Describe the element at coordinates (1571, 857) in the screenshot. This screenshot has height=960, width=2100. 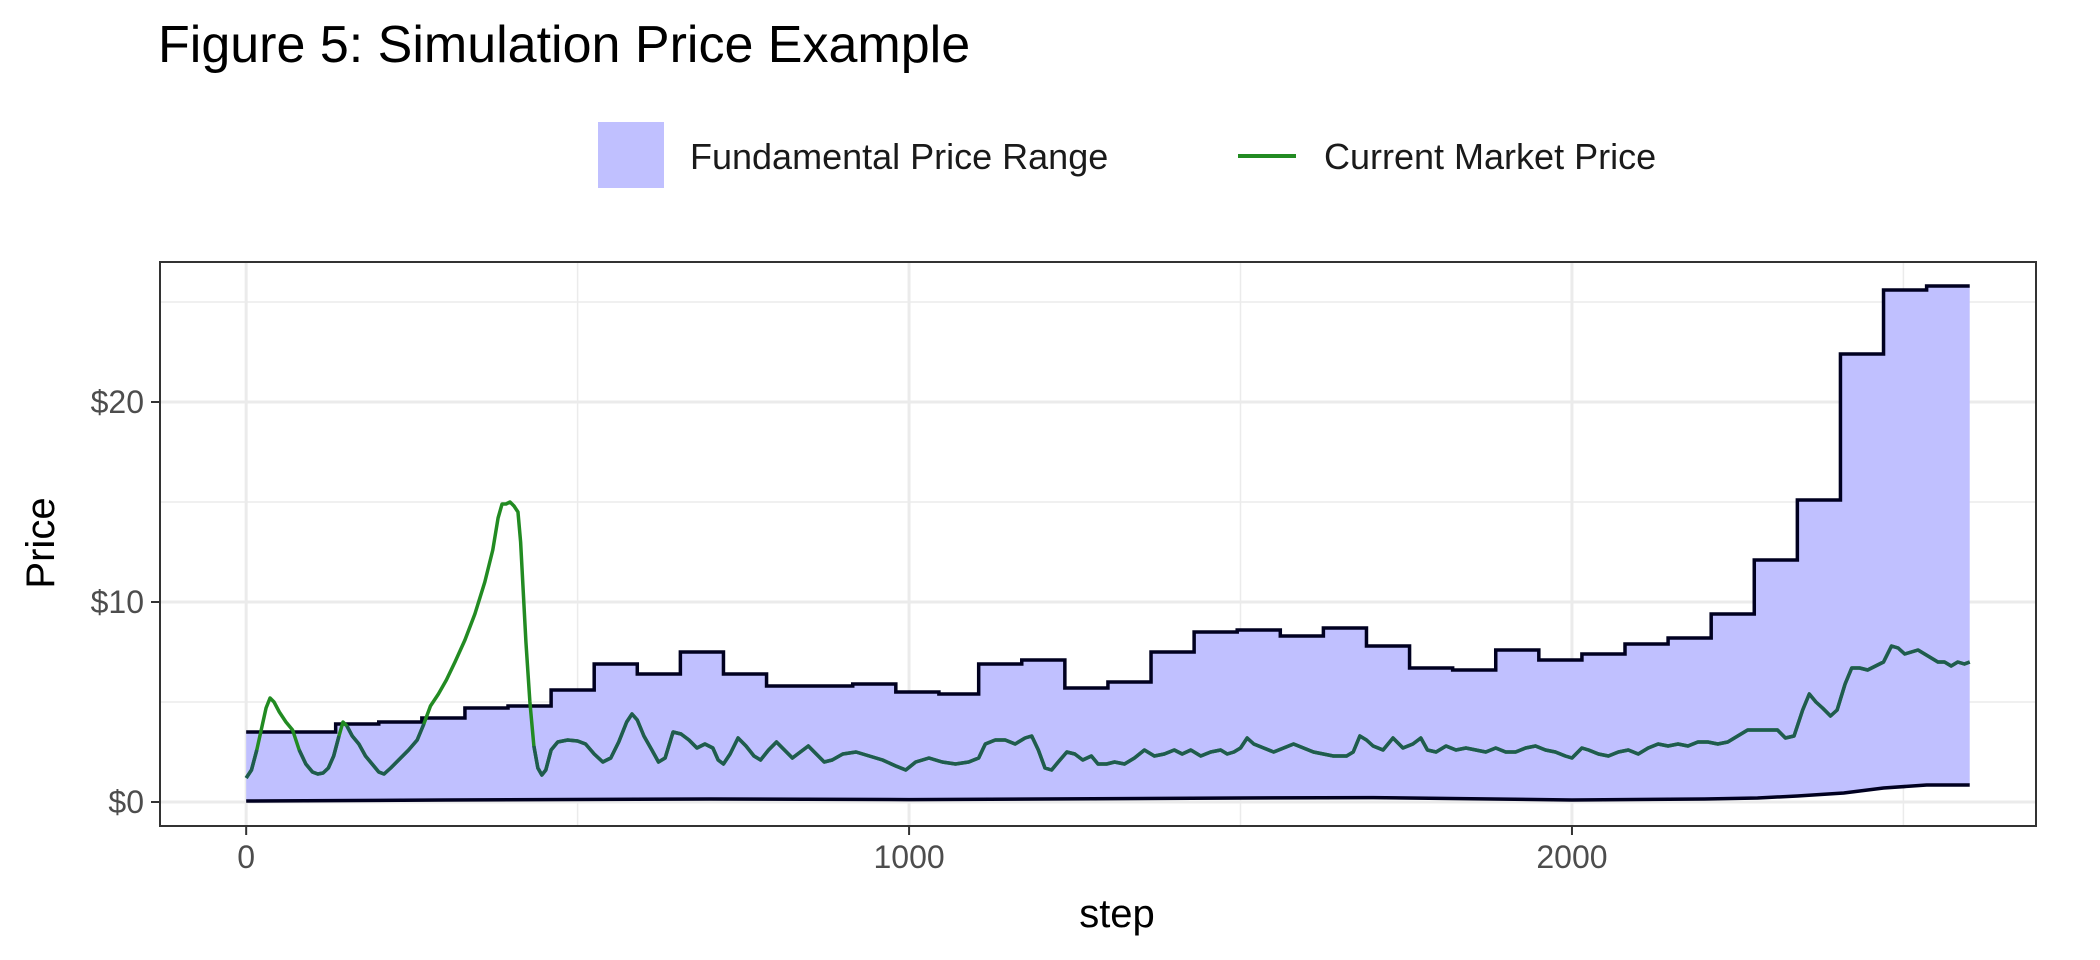
I see `x-tick-label: 2000` at that location.